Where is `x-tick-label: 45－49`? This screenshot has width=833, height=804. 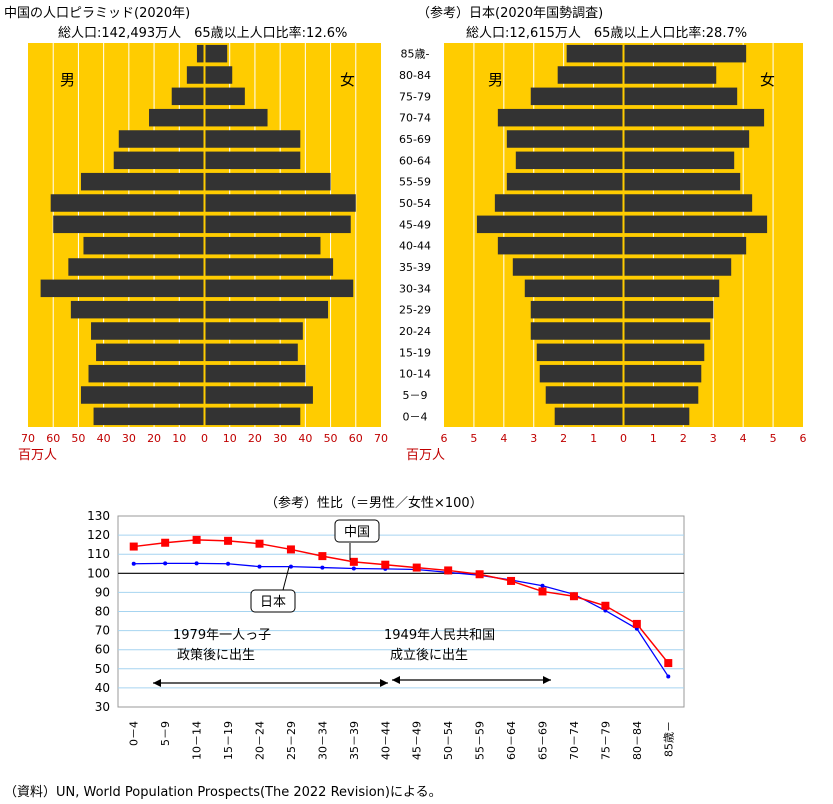 x-tick-label: 45－49 is located at coordinates (417, 740).